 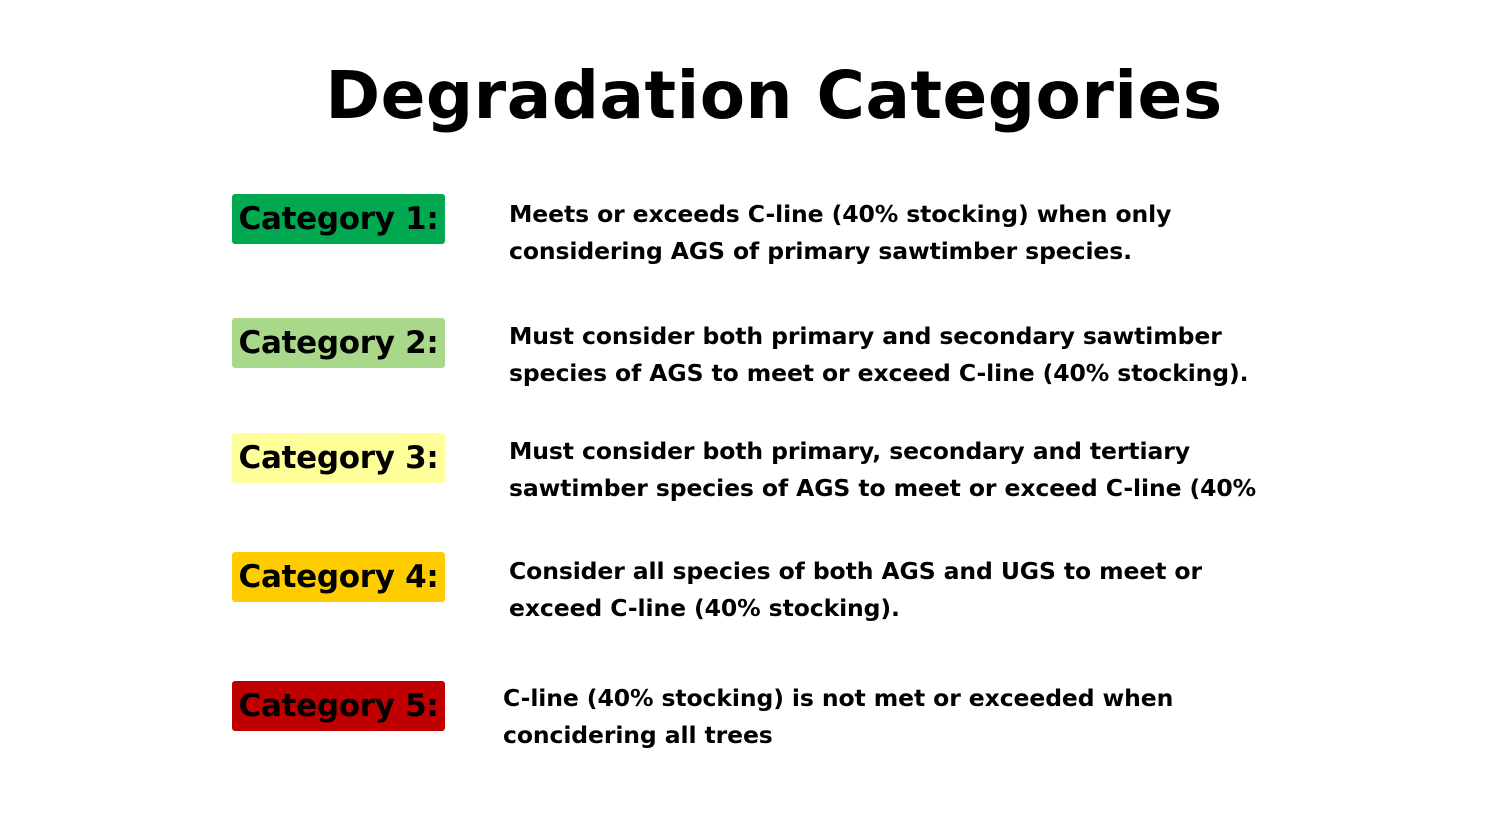 I want to click on category-2-badge: Category 2:, so click(x=338, y=343).